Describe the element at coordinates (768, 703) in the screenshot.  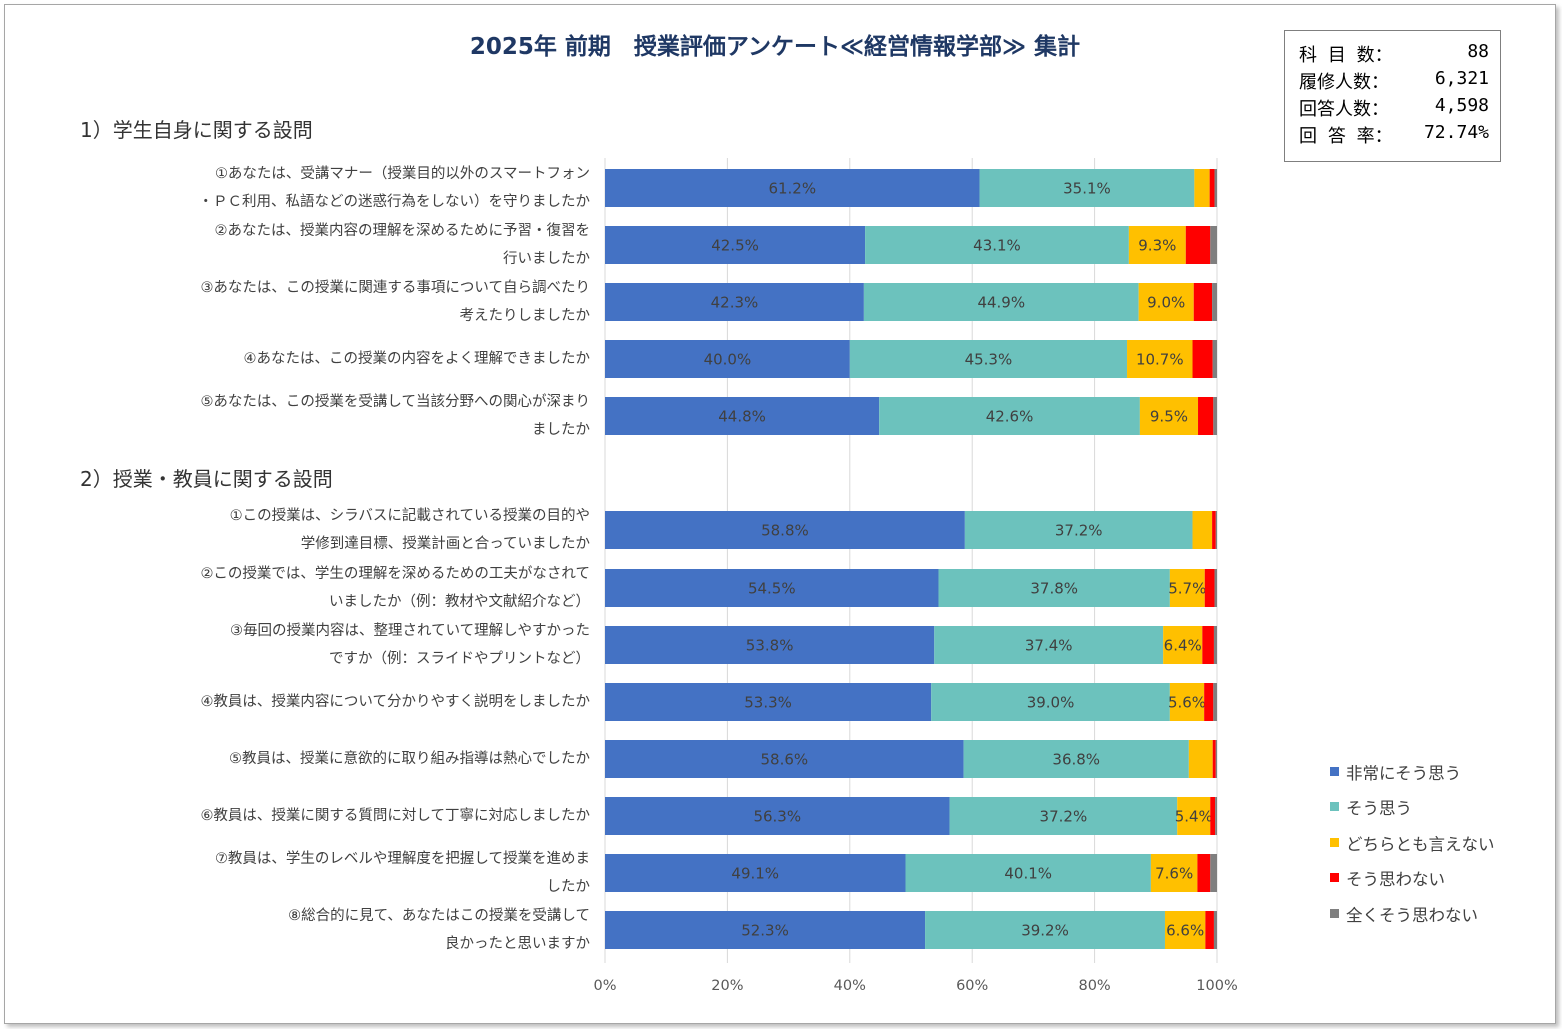
I see `data-label: 53.3%` at that location.